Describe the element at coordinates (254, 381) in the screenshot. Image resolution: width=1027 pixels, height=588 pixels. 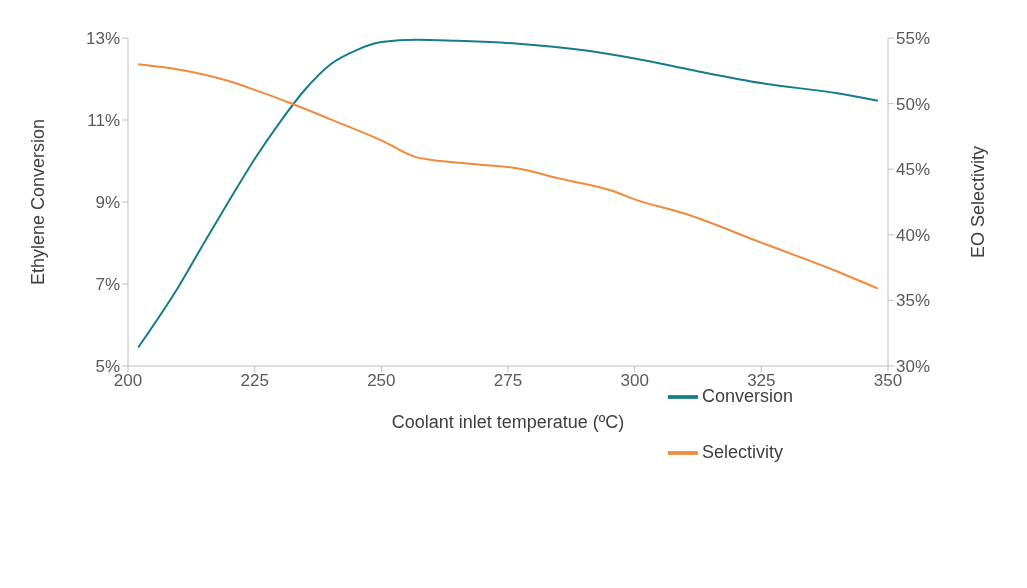
I see `x-tick-label: 225` at that location.